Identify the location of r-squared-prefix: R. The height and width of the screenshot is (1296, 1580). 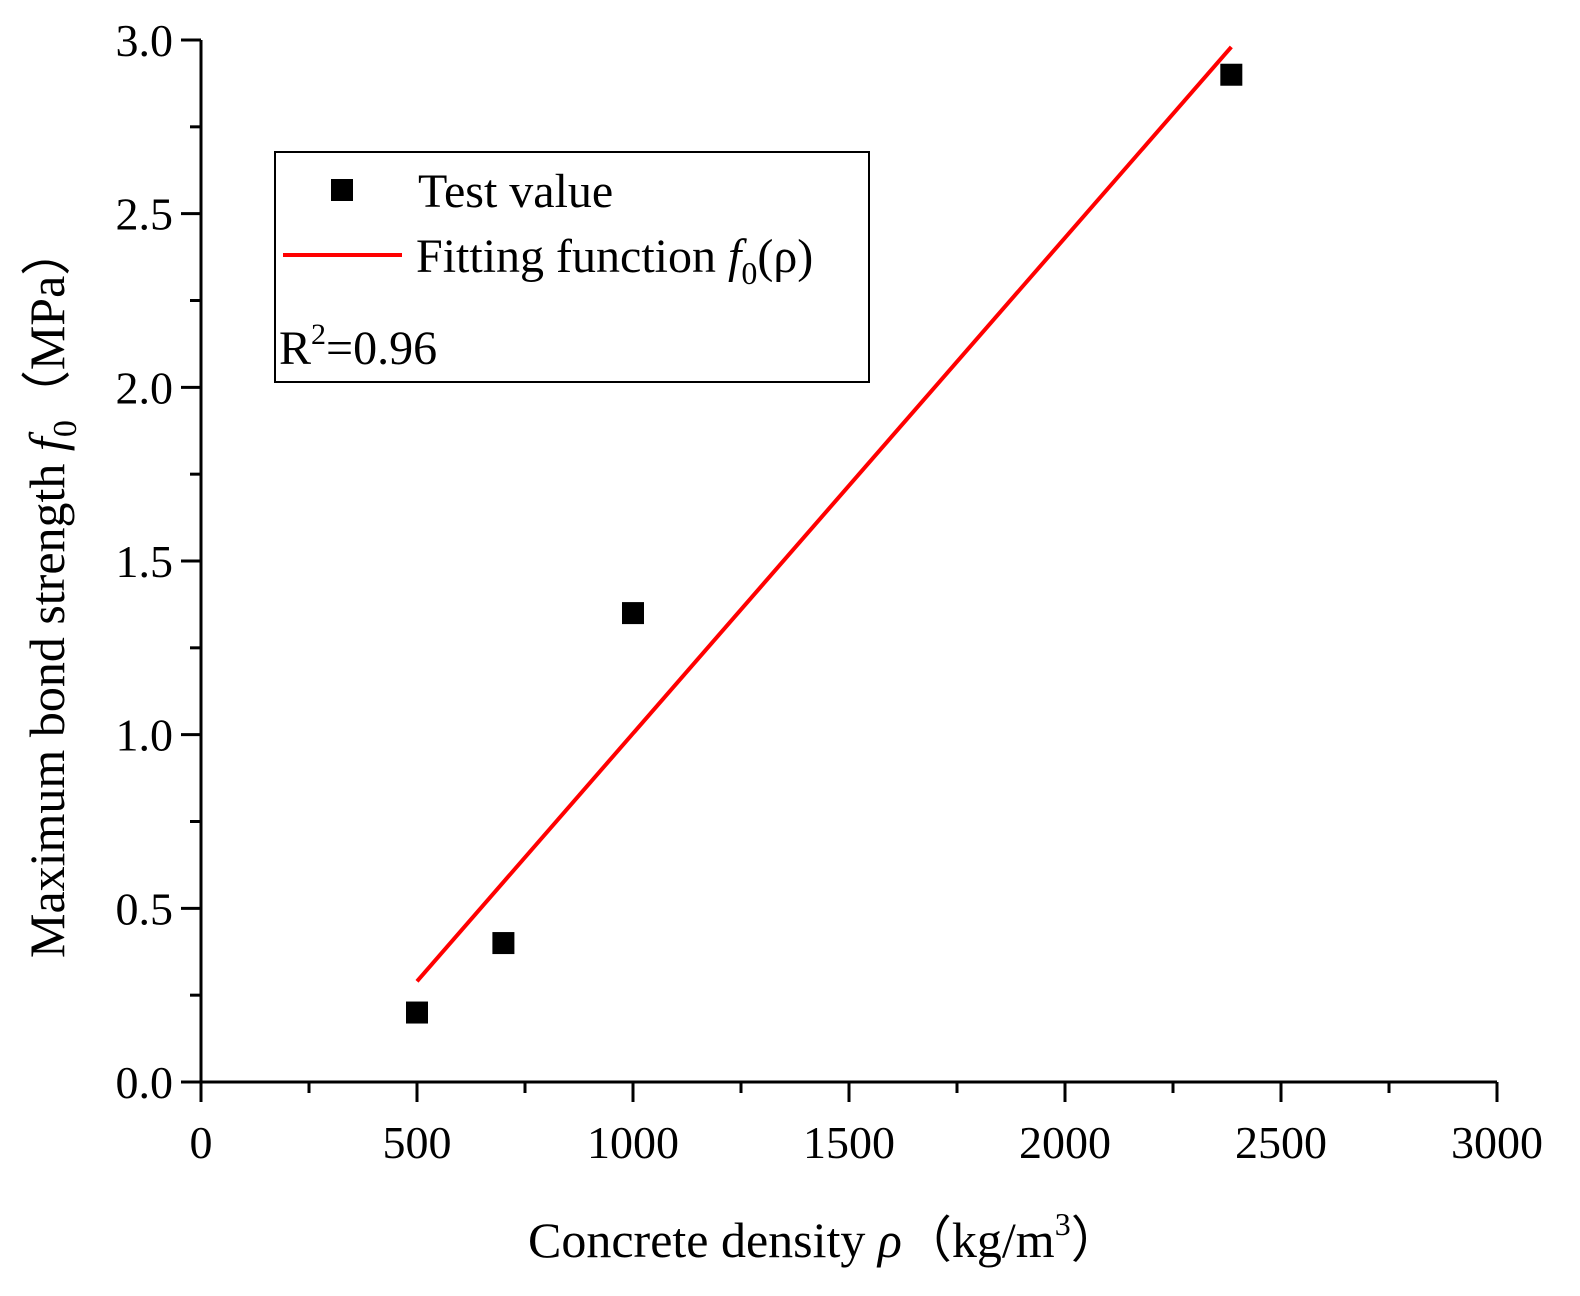
(295, 348).